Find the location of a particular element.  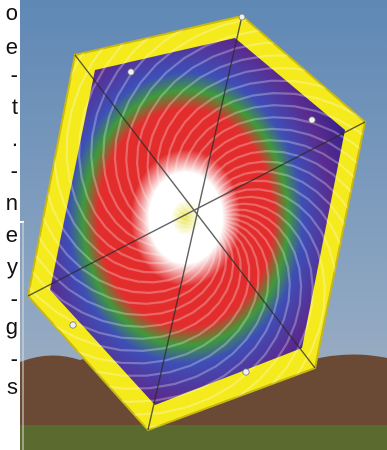

field is located at coordinates (203, 437).